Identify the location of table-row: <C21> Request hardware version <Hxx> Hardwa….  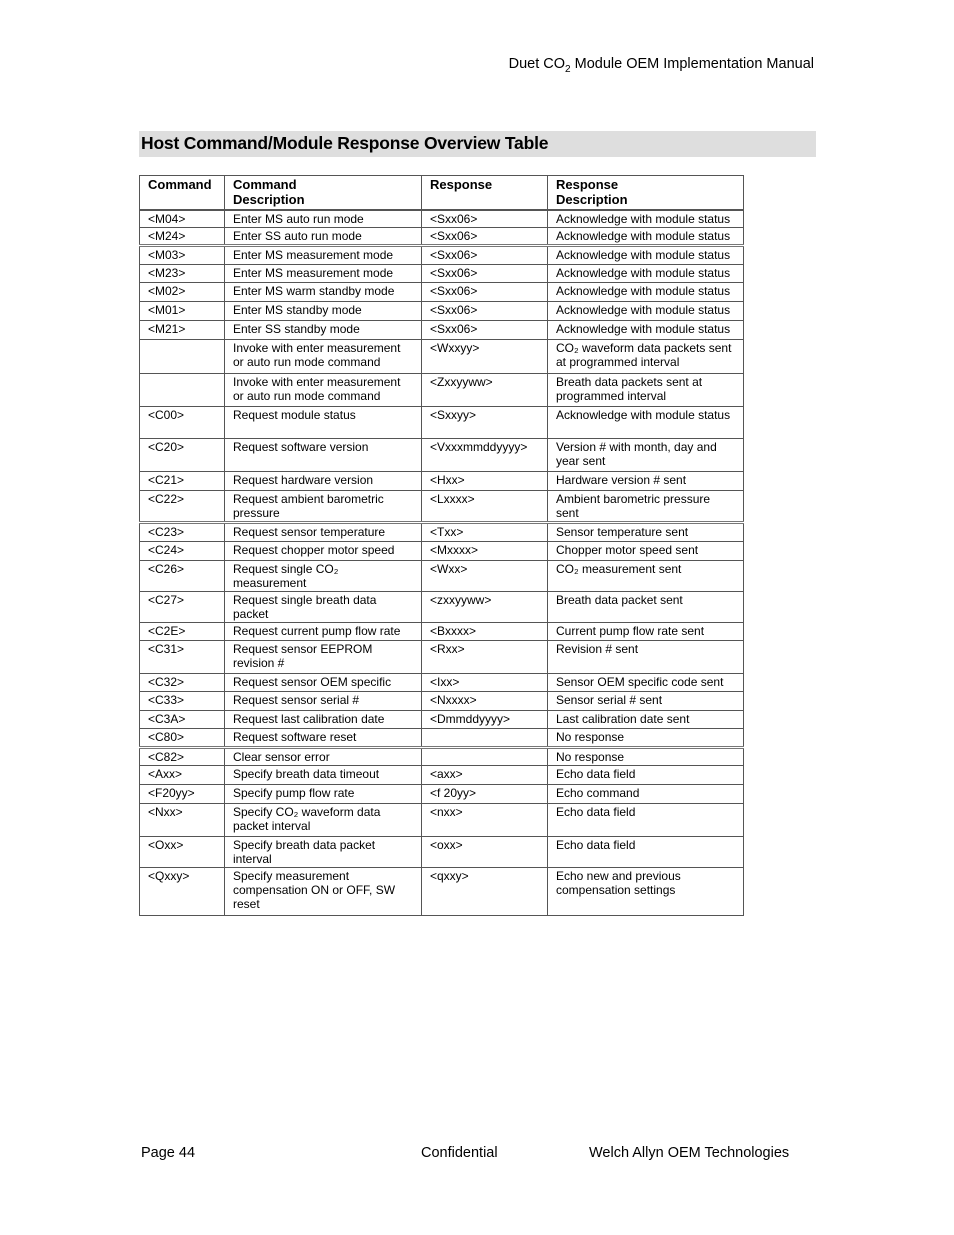
(441, 481).